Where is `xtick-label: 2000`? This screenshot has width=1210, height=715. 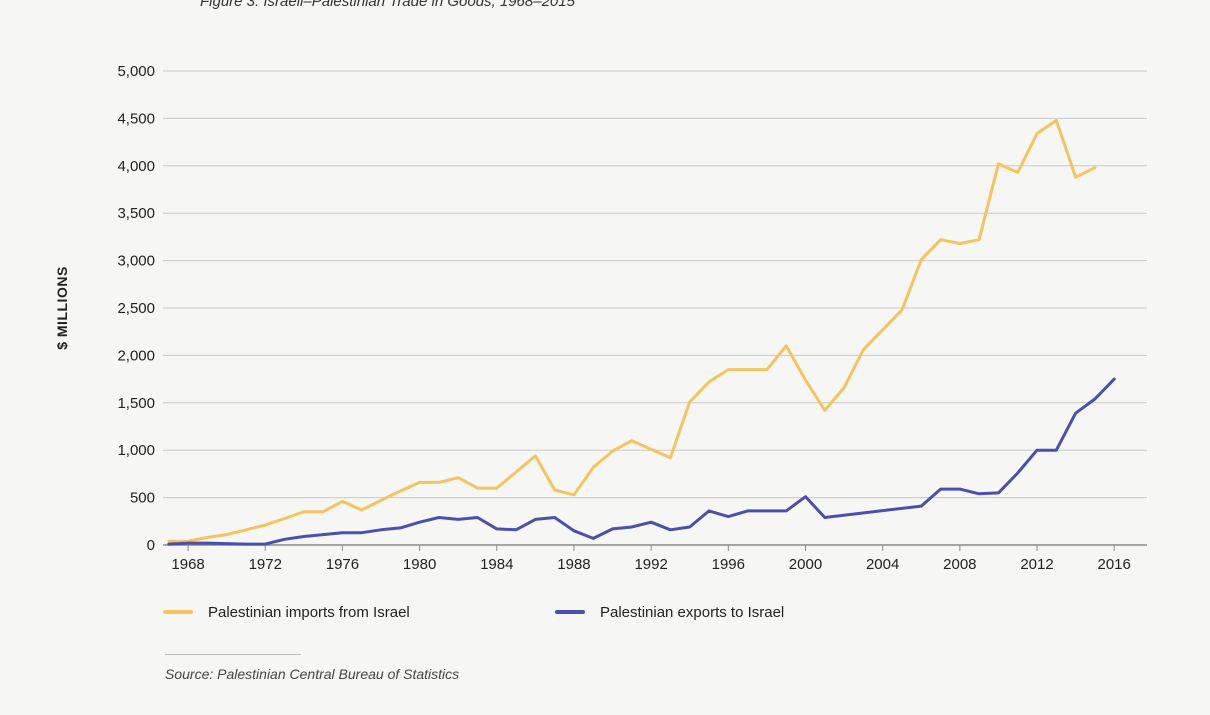 xtick-label: 2000 is located at coordinates (805, 564).